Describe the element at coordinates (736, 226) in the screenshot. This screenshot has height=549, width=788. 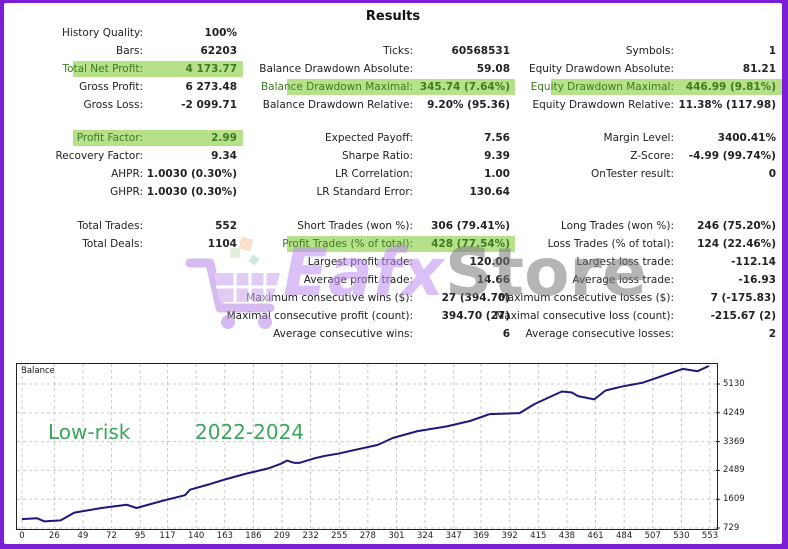
I see `stat-value: 246 (75.20%)` at that location.